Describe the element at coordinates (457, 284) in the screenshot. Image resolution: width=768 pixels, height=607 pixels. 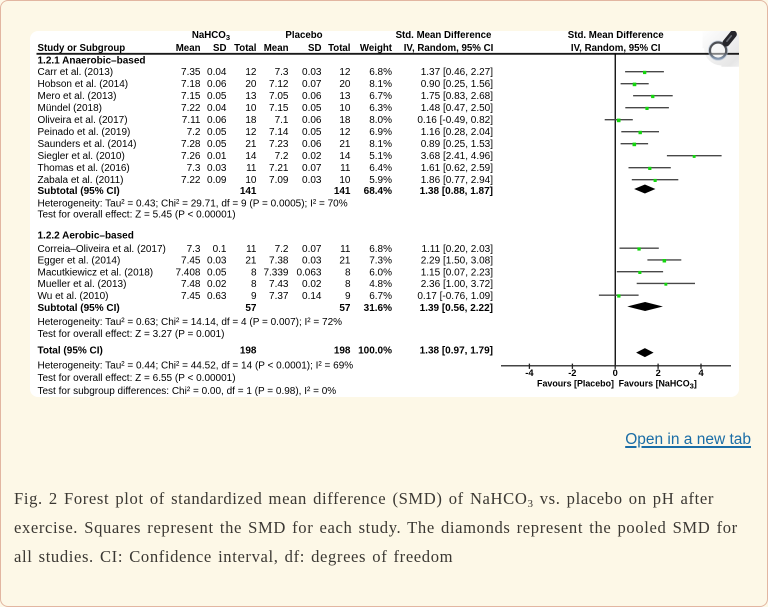
I see `svg-text: 2.36 [1.00, 3.72]` at that location.